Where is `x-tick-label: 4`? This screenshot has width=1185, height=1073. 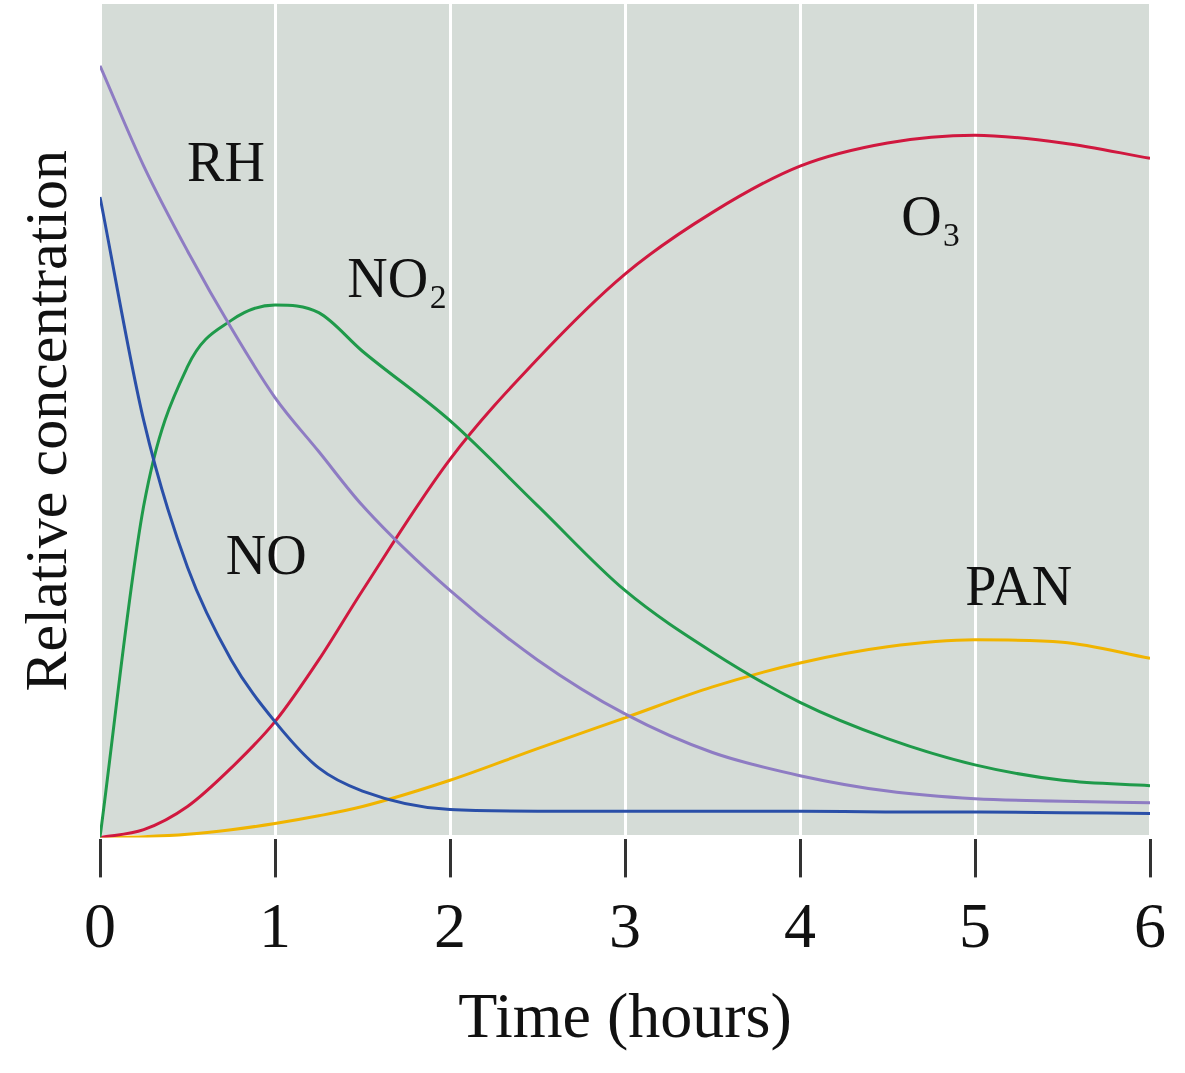 x-tick-label: 4 is located at coordinates (800, 925).